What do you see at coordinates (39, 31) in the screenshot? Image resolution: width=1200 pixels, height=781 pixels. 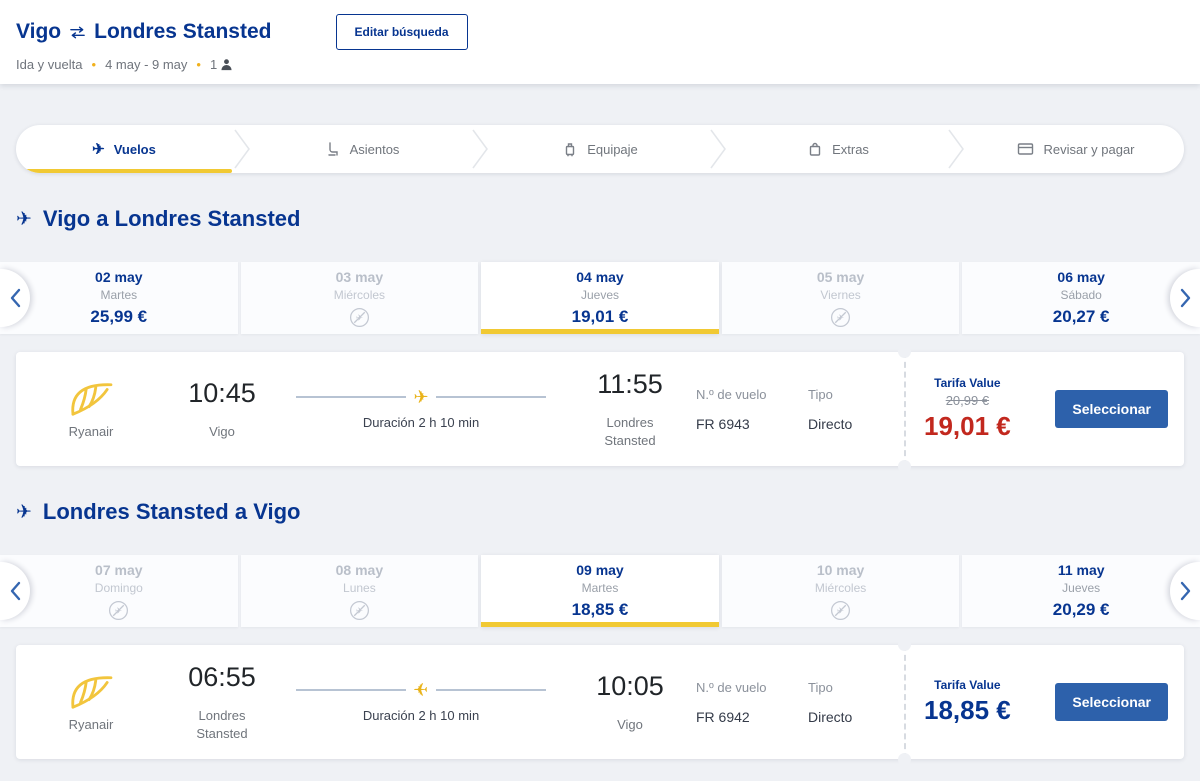 I see `origin-city: Vigo` at bounding box center [39, 31].